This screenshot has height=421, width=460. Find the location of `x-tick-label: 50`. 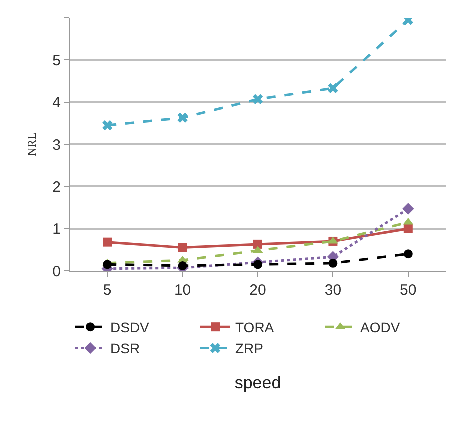

x-tick-label: 50 is located at coordinates (408, 290).